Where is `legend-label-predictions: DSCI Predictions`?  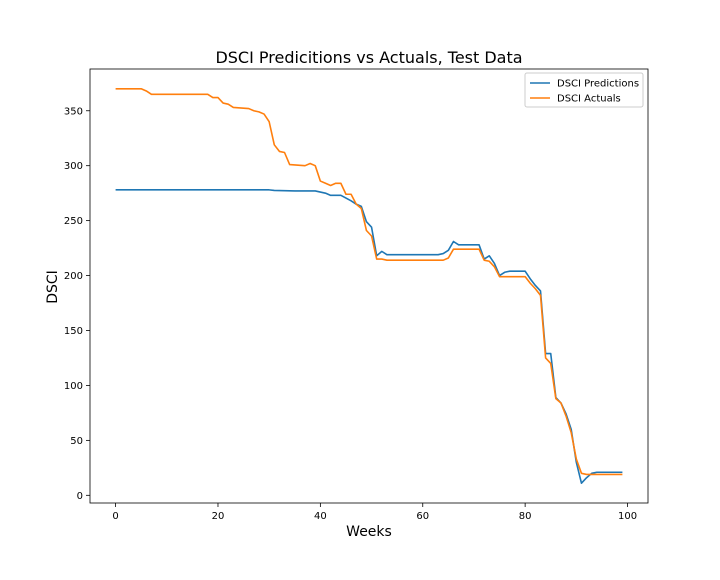
legend-label-predictions: DSCI Predictions is located at coordinates (598, 84).